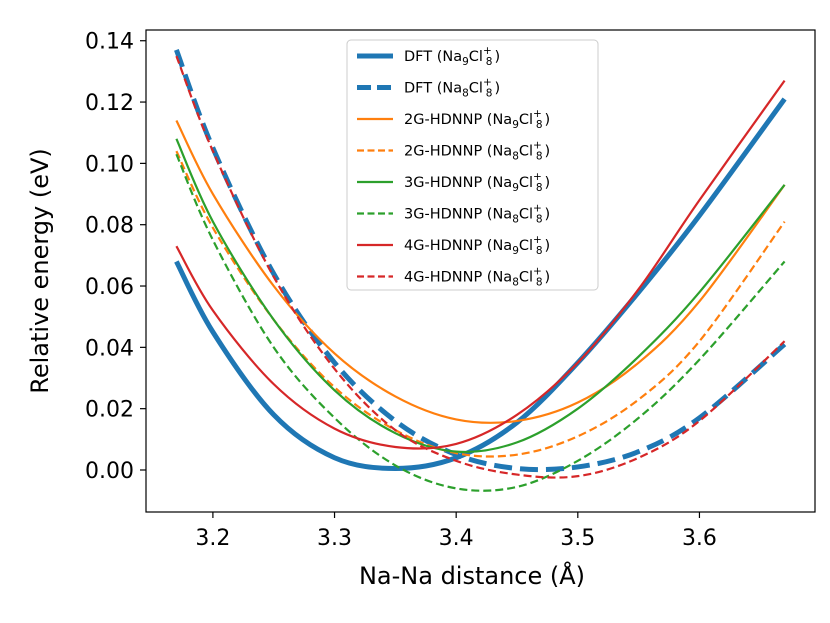 The width and height of the screenshot is (830, 623). What do you see at coordinates (40, 271) in the screenshot?
I see `y-axis-label: Relative energy (eV)` at bounding box center [40, 271].